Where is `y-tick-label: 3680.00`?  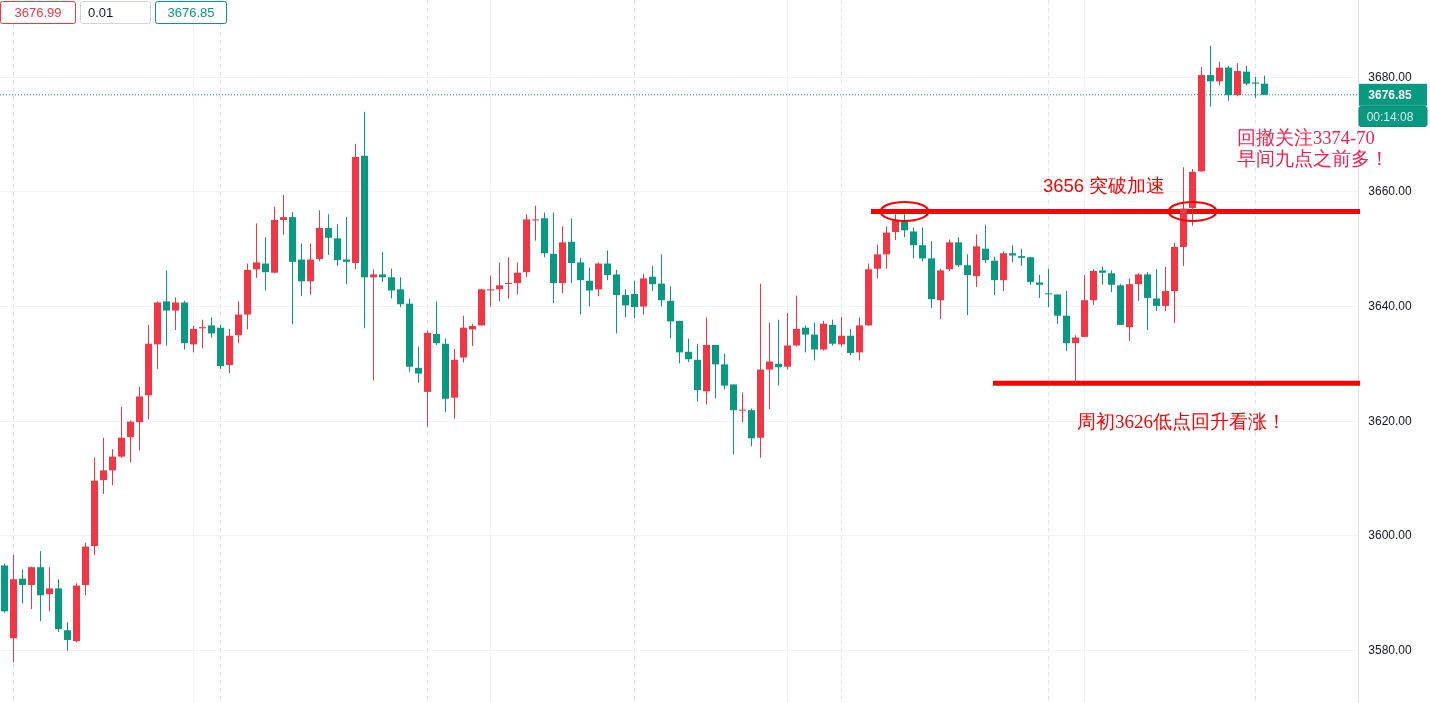 y-tick-label: 3680.00 is located at coordinates (1390, 76).